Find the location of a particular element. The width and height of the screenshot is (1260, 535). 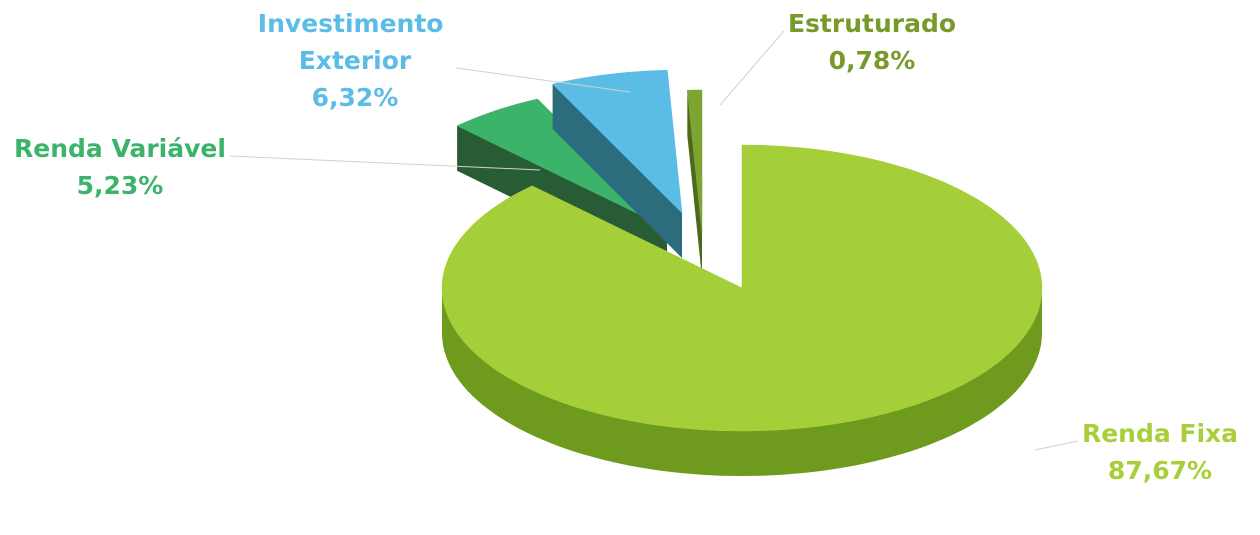

slice-label-line: Investimento is located at coordinates (355, 23).